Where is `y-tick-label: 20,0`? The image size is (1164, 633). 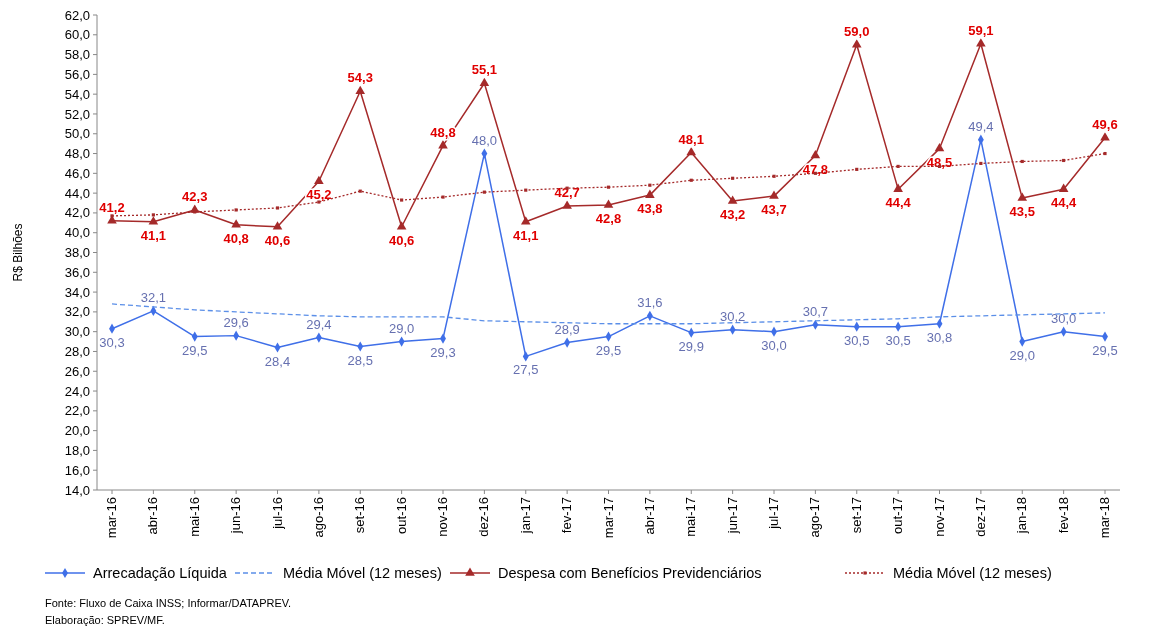 y-tick-label: 20,0 is located at coordinates (77, 431).